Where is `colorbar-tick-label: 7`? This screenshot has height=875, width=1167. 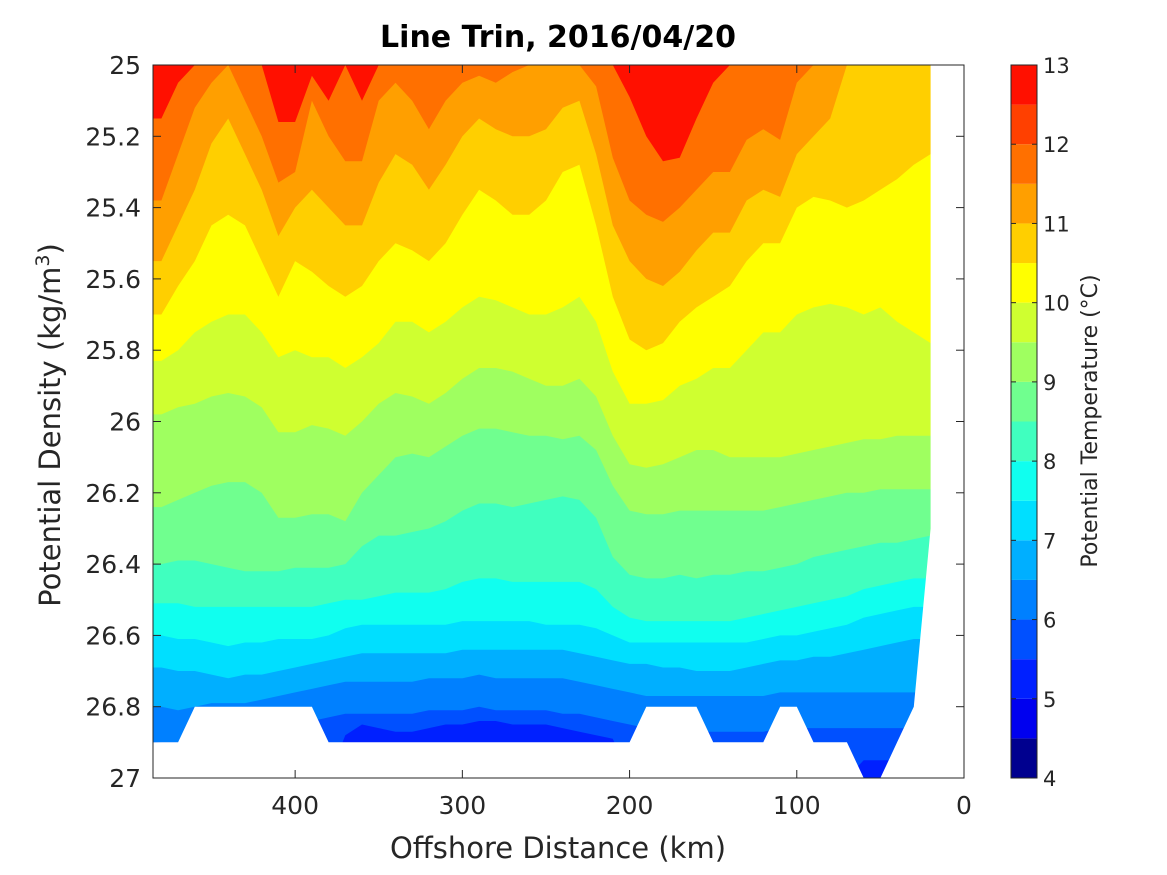 colorbar-tick-label: 7 is located at coordinates (1049, 541).